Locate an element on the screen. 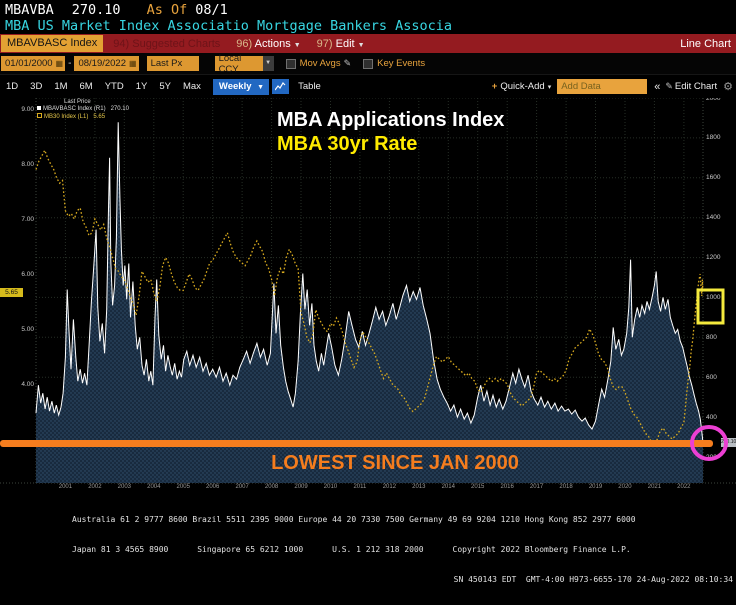  frequency-select: Weekly ▼ is located at coordinates (241, 86).